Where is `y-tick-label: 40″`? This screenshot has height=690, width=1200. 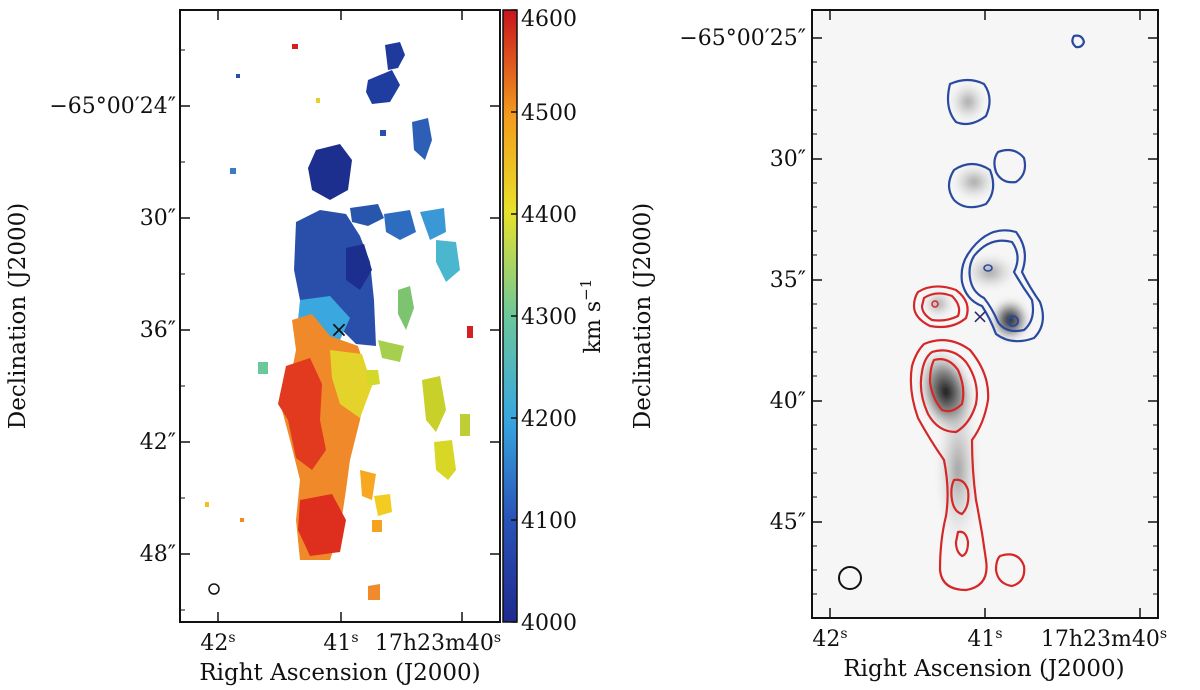
y-tick-label: 40″ is located at coordinates (788, 401).